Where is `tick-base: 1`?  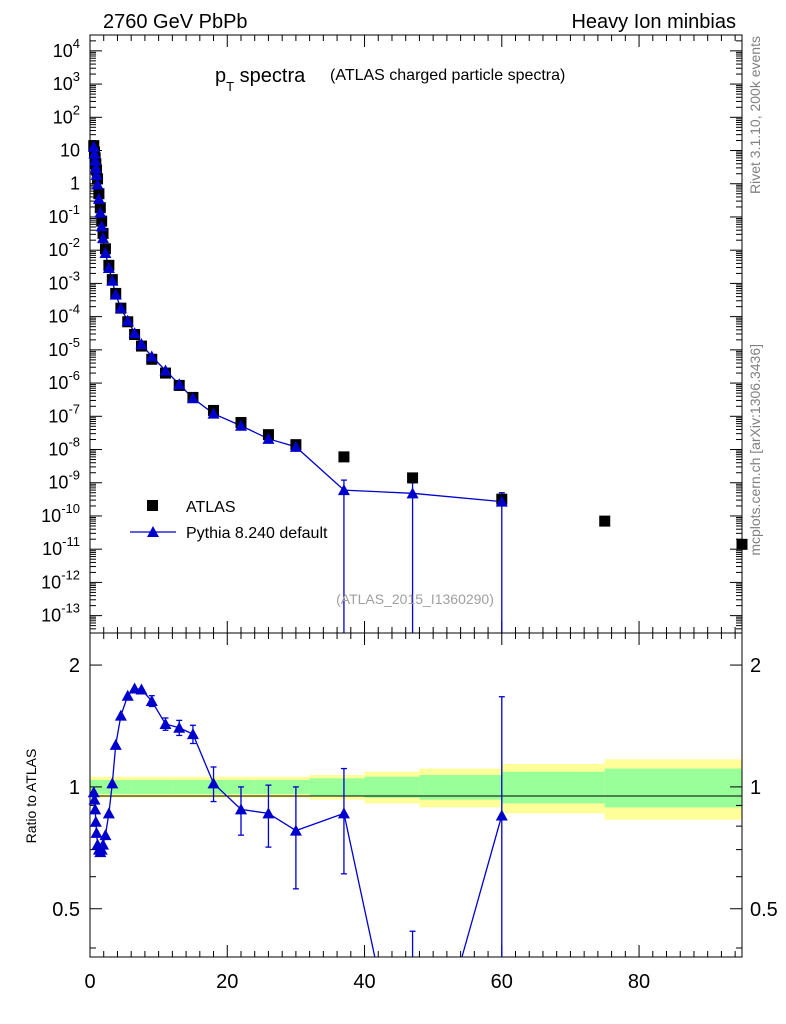 tick-base: 1 is located at coordinates (75, 184).